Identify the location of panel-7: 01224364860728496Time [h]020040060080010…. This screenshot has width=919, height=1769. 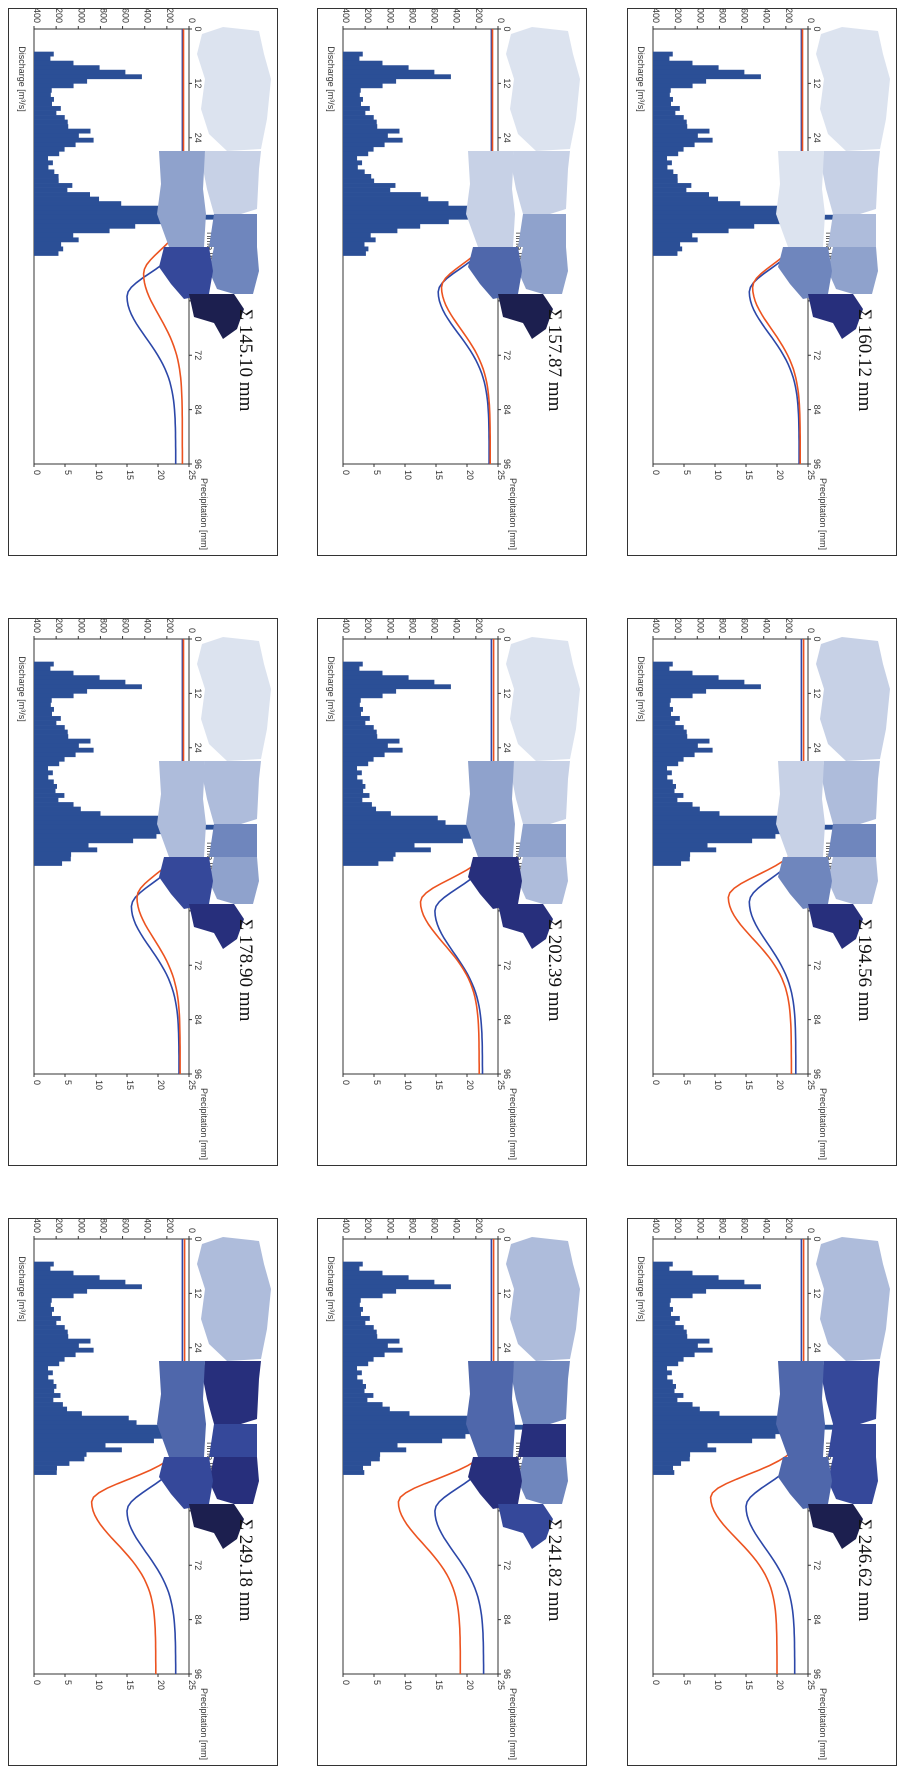
(762, 282).